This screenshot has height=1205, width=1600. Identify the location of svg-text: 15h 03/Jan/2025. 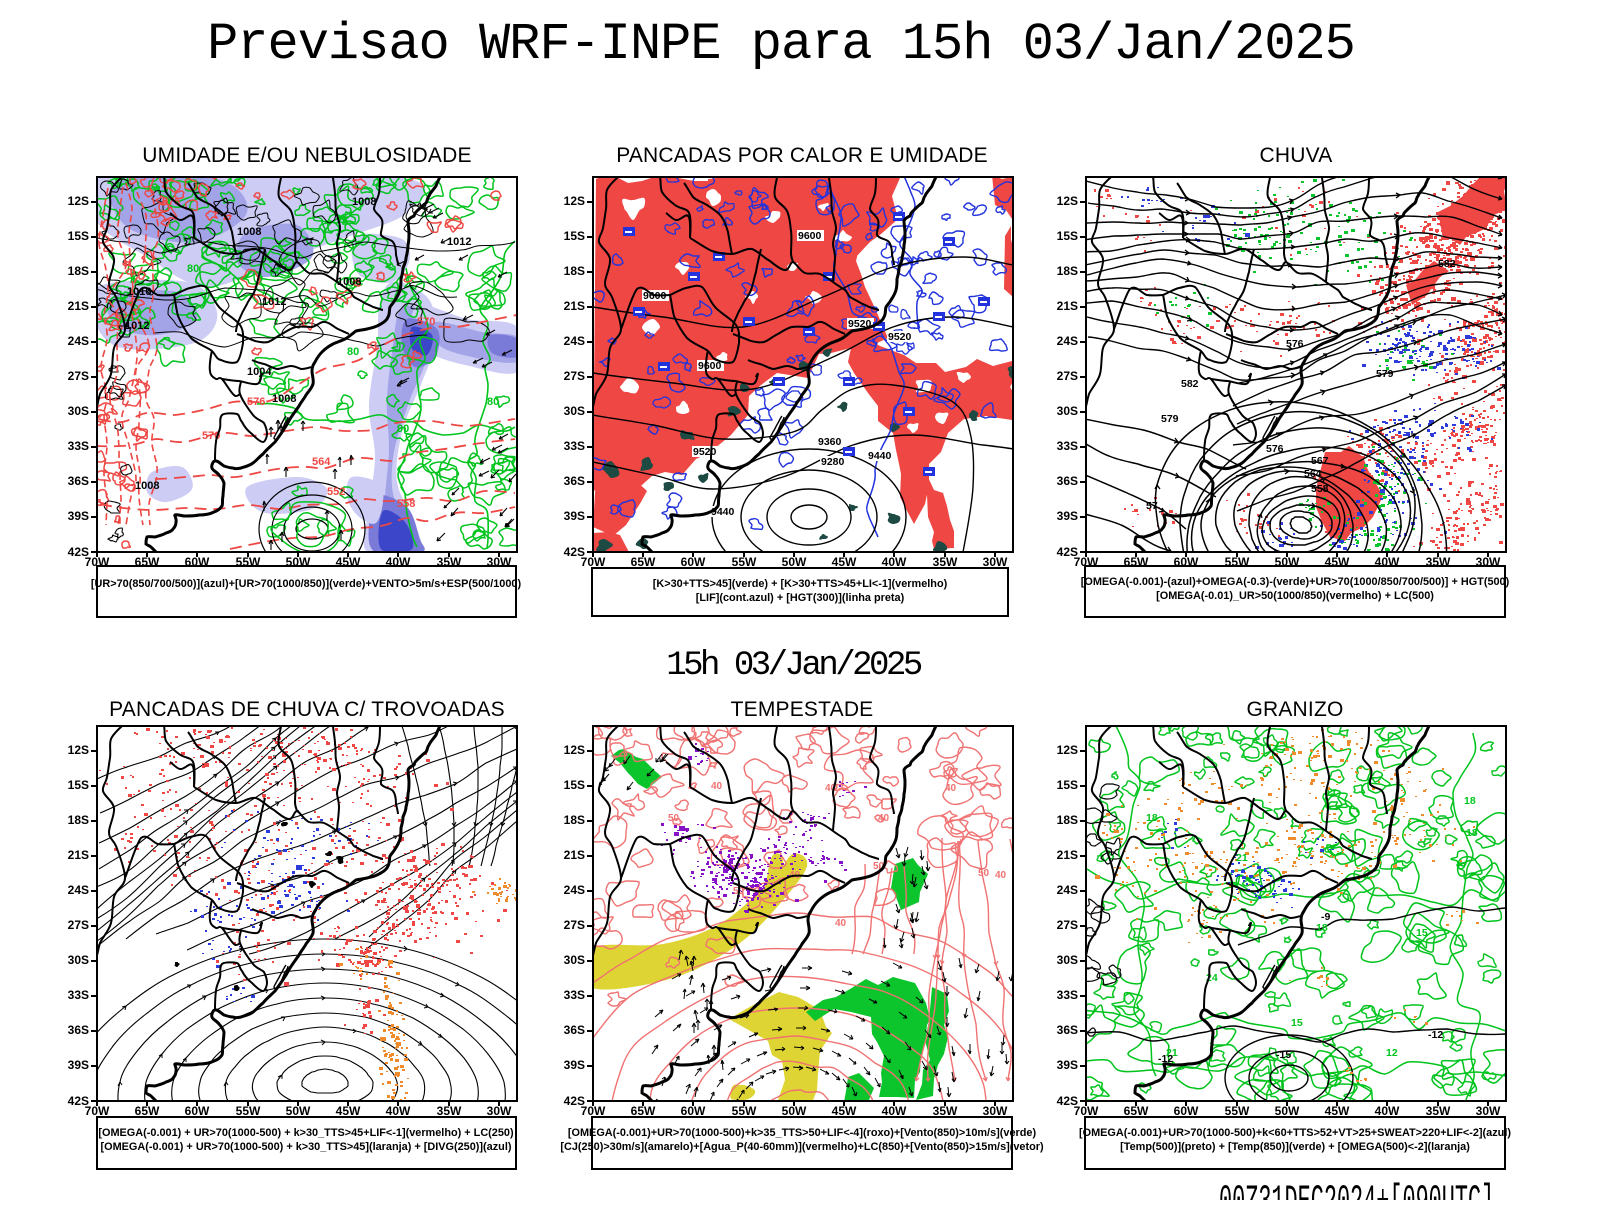
(794, 666).